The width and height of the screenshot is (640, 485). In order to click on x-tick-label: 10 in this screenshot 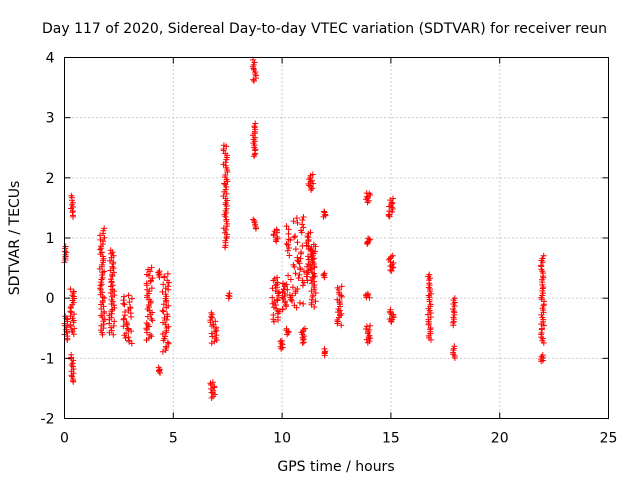, I will do `click(282, 439)`.